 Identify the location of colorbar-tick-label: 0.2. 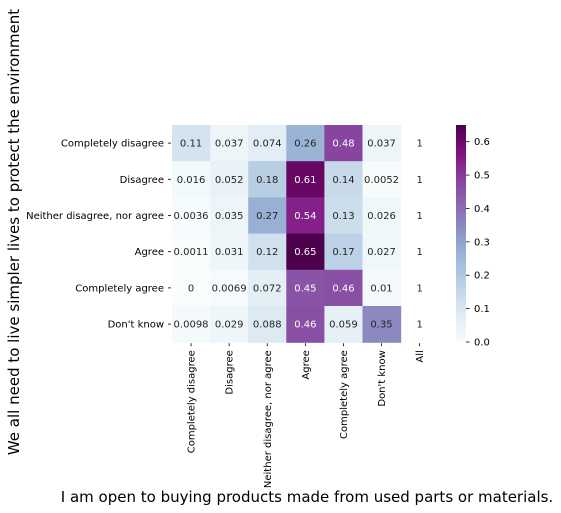
(482, 276).